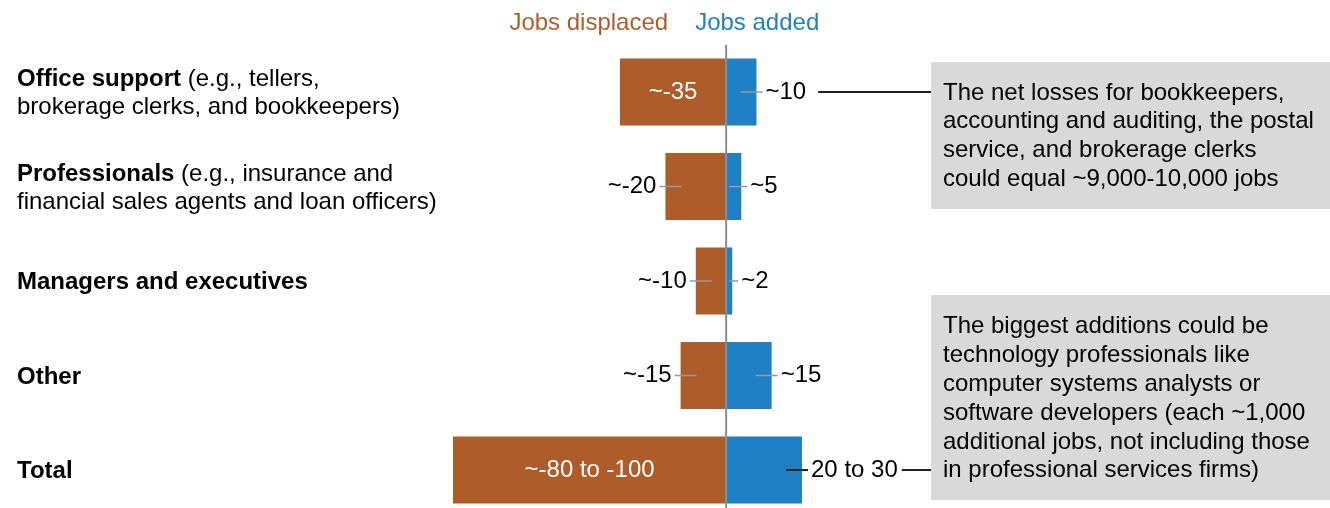  What do you see at coordinates (662, 279) in the screenshot?
I see `data-label: ~-10` at bounding box center [662, 279].